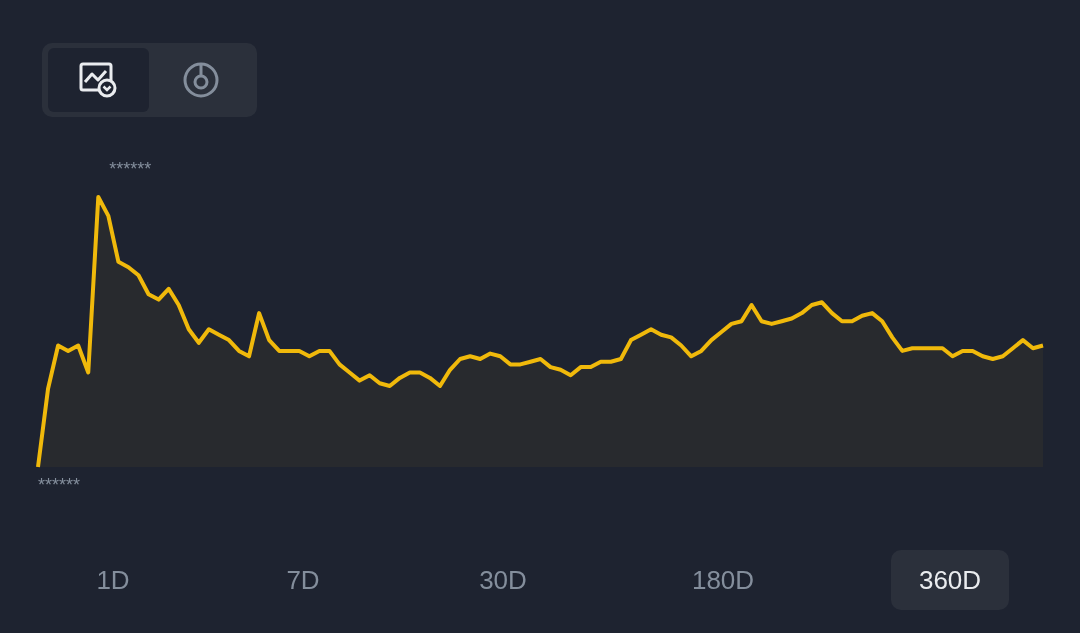 This screenshot has height=633, width=1080. Describe the element at coordinates (303, 580) in the screenshot. I see `text: 7D` at that location.